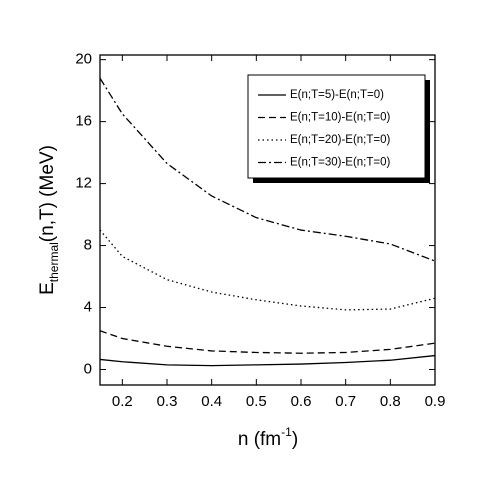  What do you see at coordinates (167, 401) in the screenshot?
I see `x-tick-label: 0.3` at bounding box center [167, 401].